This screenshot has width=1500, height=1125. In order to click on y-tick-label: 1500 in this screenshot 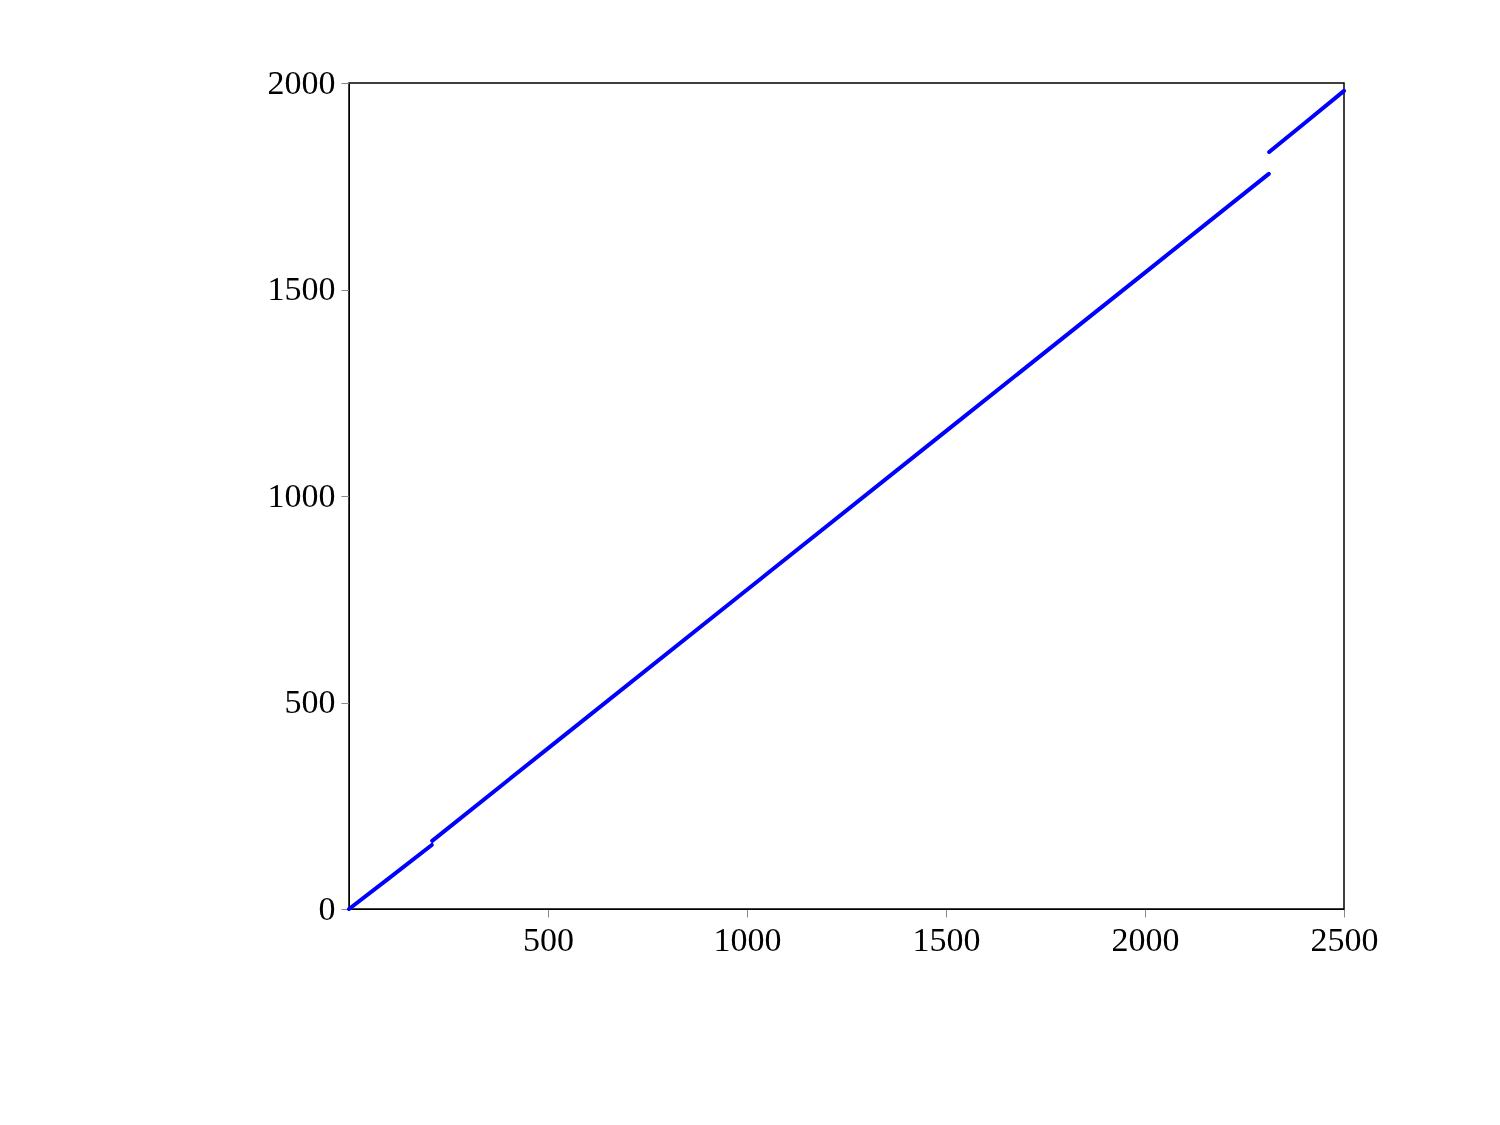, I will do `click(301, 288)`.